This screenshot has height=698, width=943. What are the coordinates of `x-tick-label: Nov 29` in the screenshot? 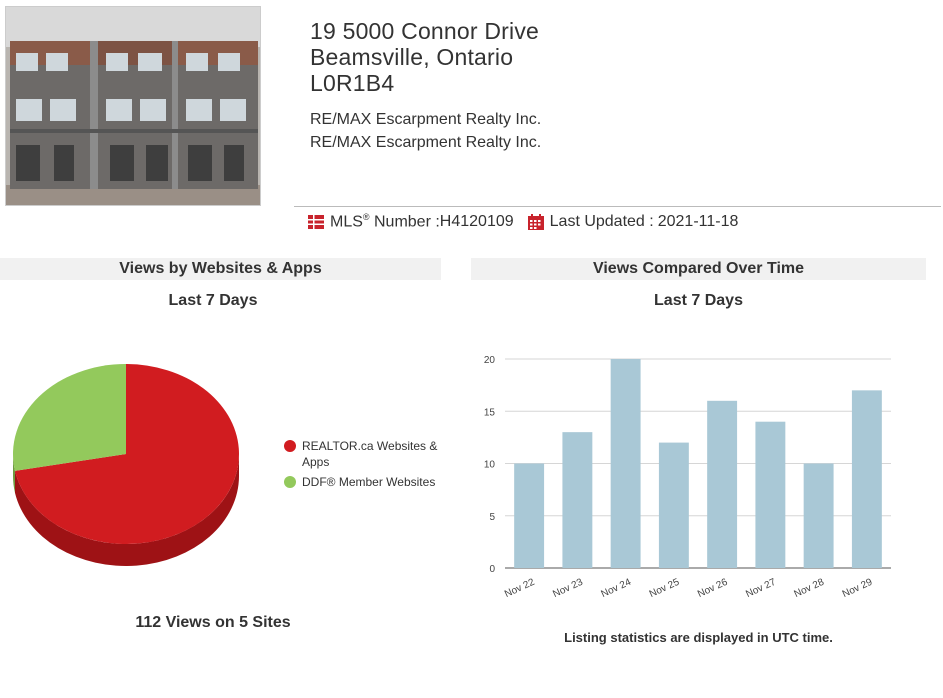 It's located at (858, 589).